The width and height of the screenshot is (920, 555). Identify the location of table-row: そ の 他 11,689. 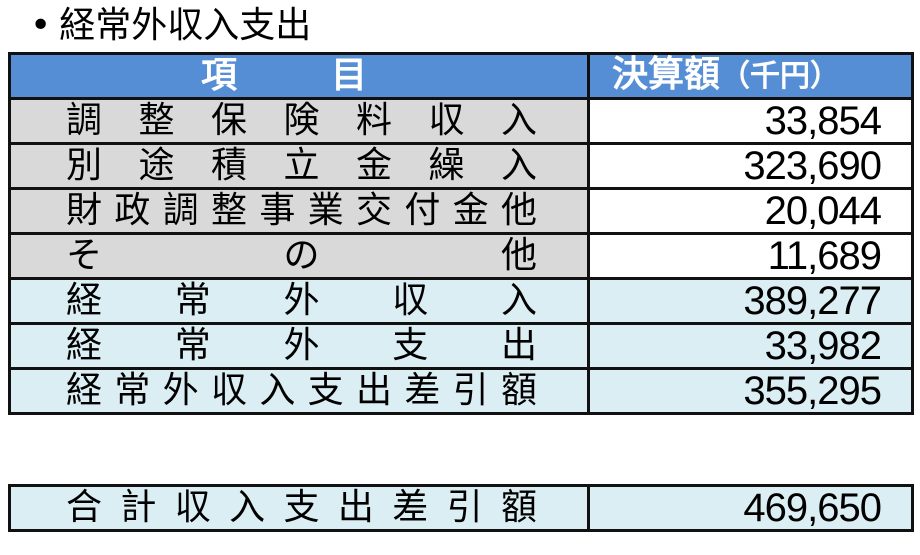
(461, 256).